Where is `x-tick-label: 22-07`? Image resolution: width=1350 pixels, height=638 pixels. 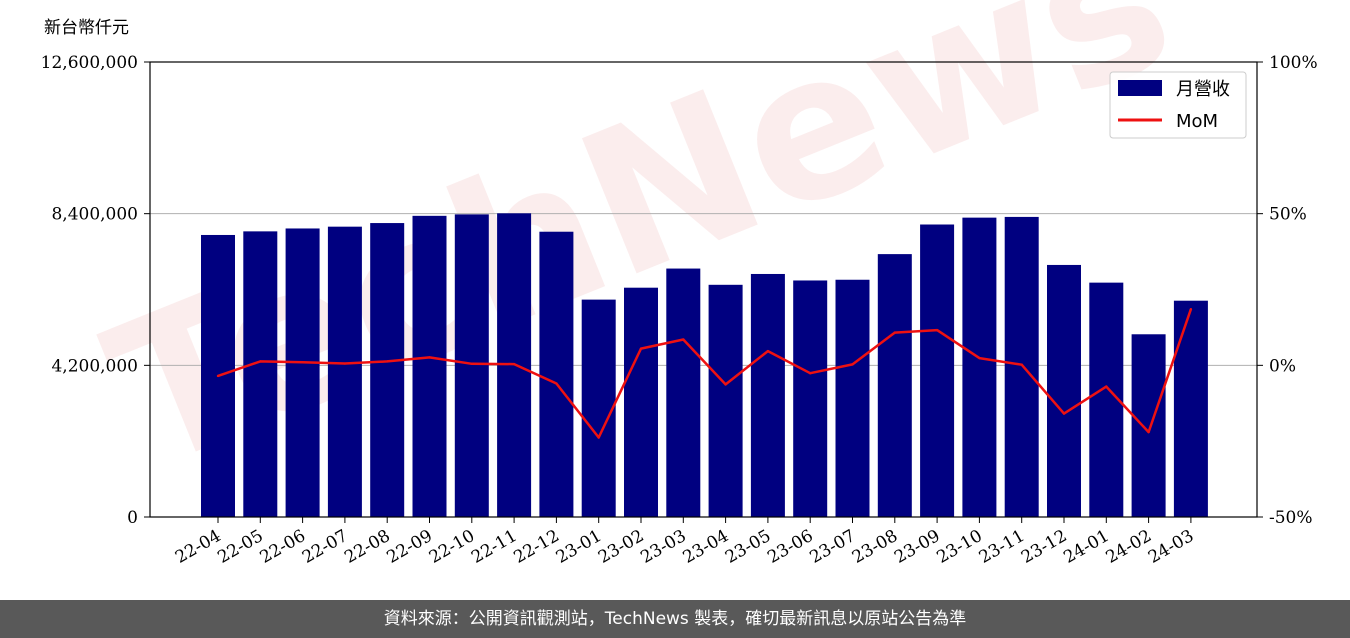 x-tick-label: 22-07 is located at coordinates (325, 547).